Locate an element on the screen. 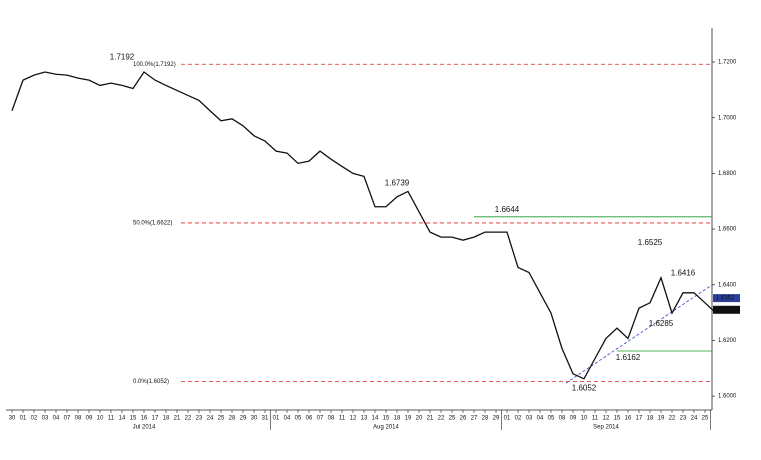 Image resolution: width=761 pixels, height=460 pixels. annotation: 1.6525 is located at coordinates (650, 242).